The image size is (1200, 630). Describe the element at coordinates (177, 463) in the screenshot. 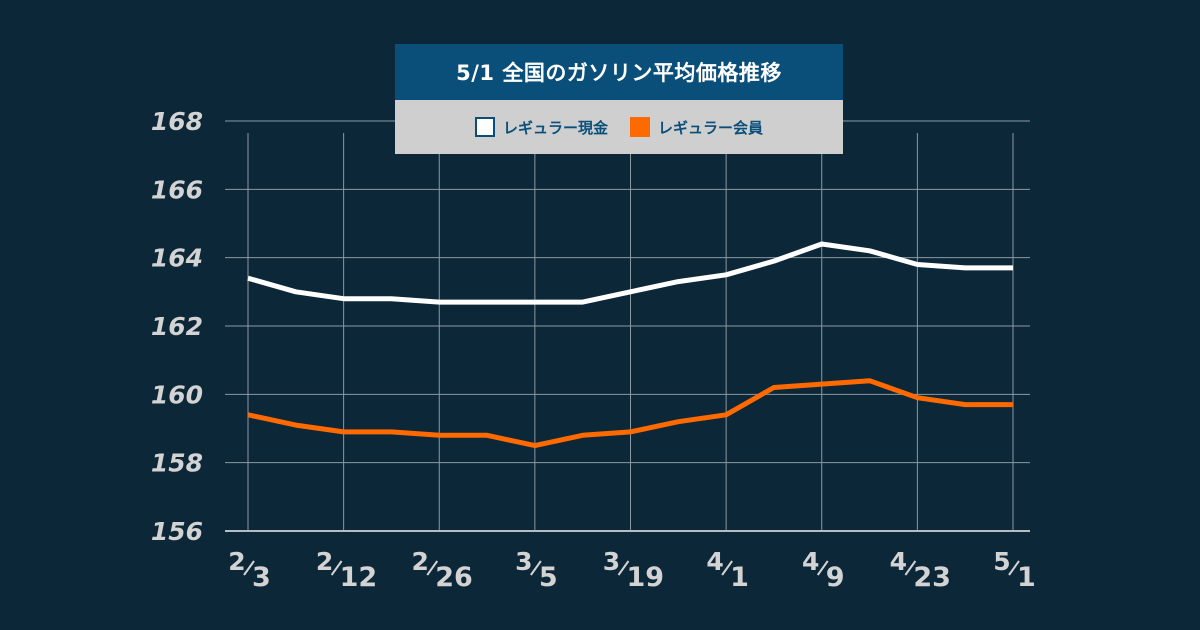

I see `y-tick-label: 158` at that location.